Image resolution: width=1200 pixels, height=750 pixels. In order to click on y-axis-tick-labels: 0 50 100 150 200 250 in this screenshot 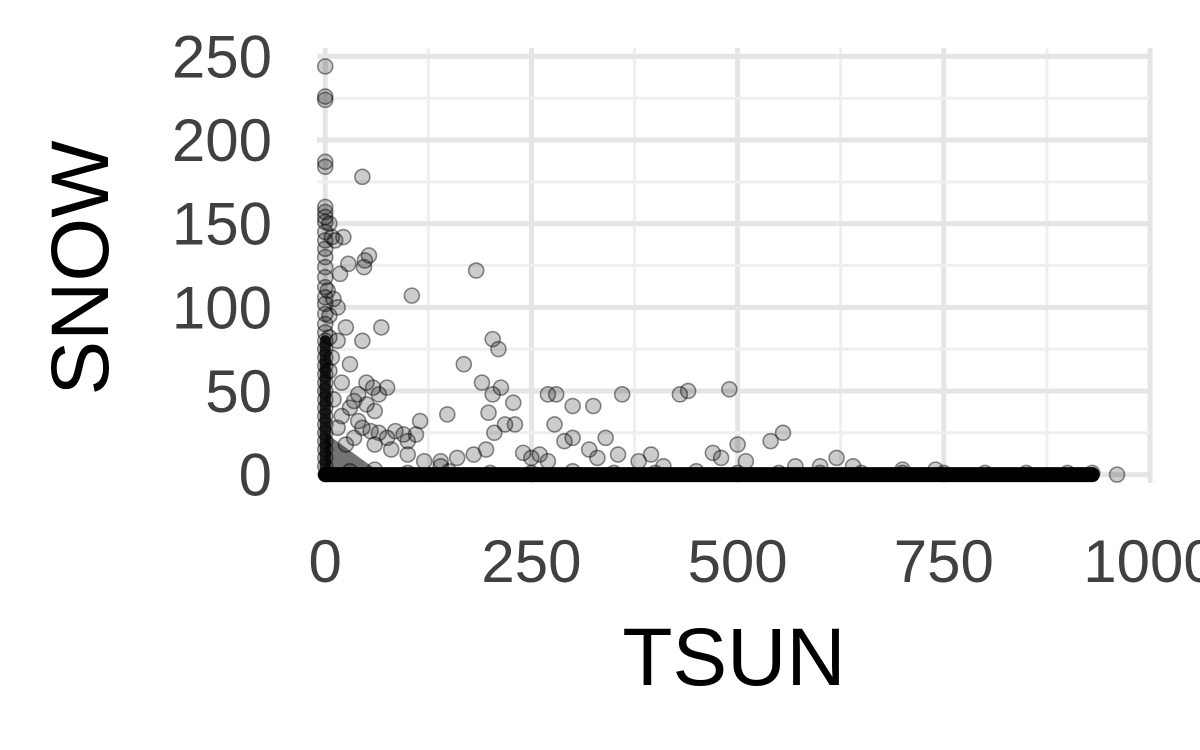, I will do `click(222, 265)`.